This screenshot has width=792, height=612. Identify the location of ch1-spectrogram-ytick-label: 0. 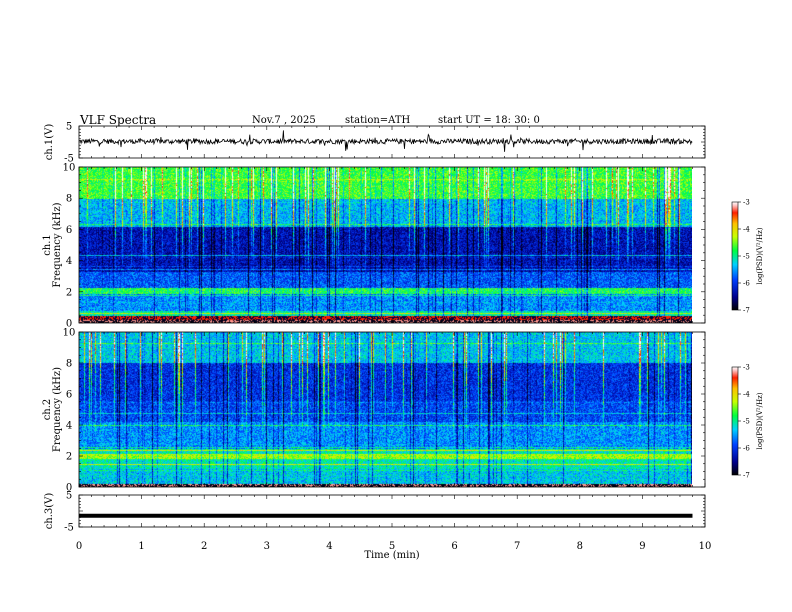
(69, 324).